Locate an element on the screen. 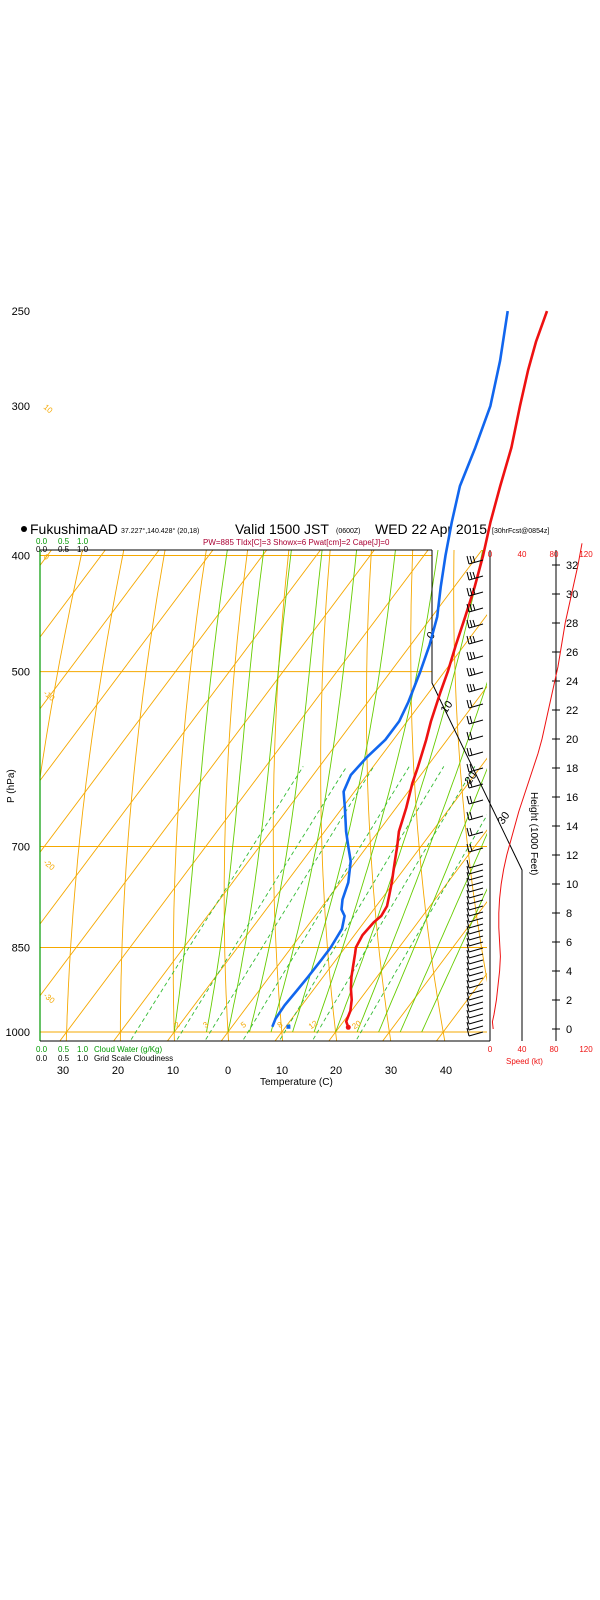 This screenshot has height=1600, width=600. cloud-water-tick: 1.0 is located at coordinates (83, 1049).